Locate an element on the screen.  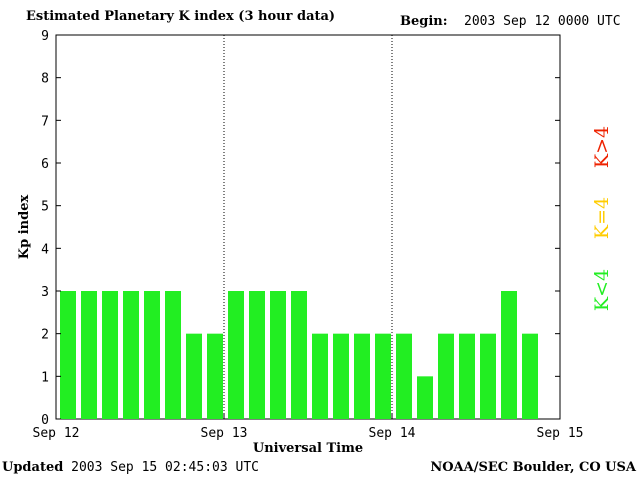
y-tick-label: 6 is located at coordinates (45, 164).